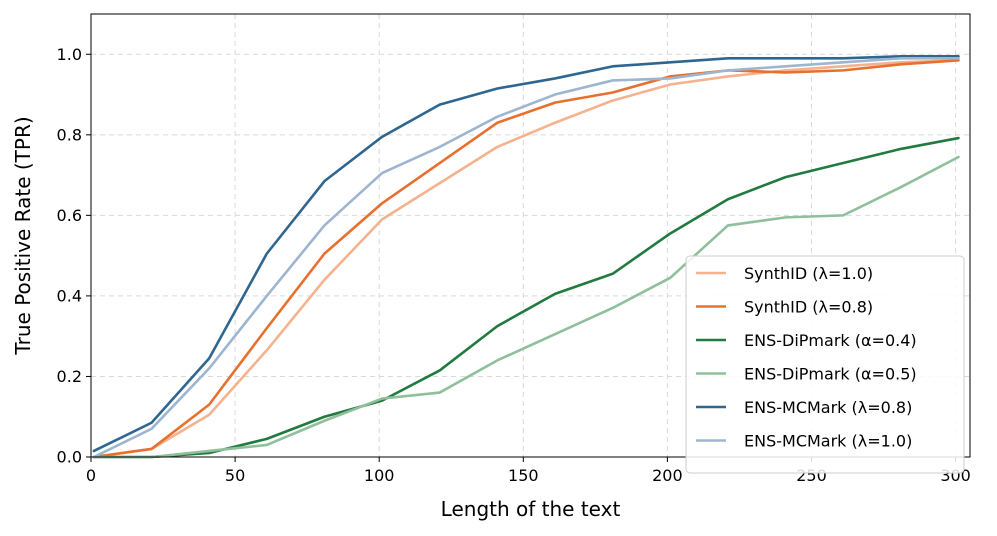  What do you see at coordinates (531, 509) in the screenshot?
I see `x-axis-title: Length of the text` at bounding box center [531, 509].